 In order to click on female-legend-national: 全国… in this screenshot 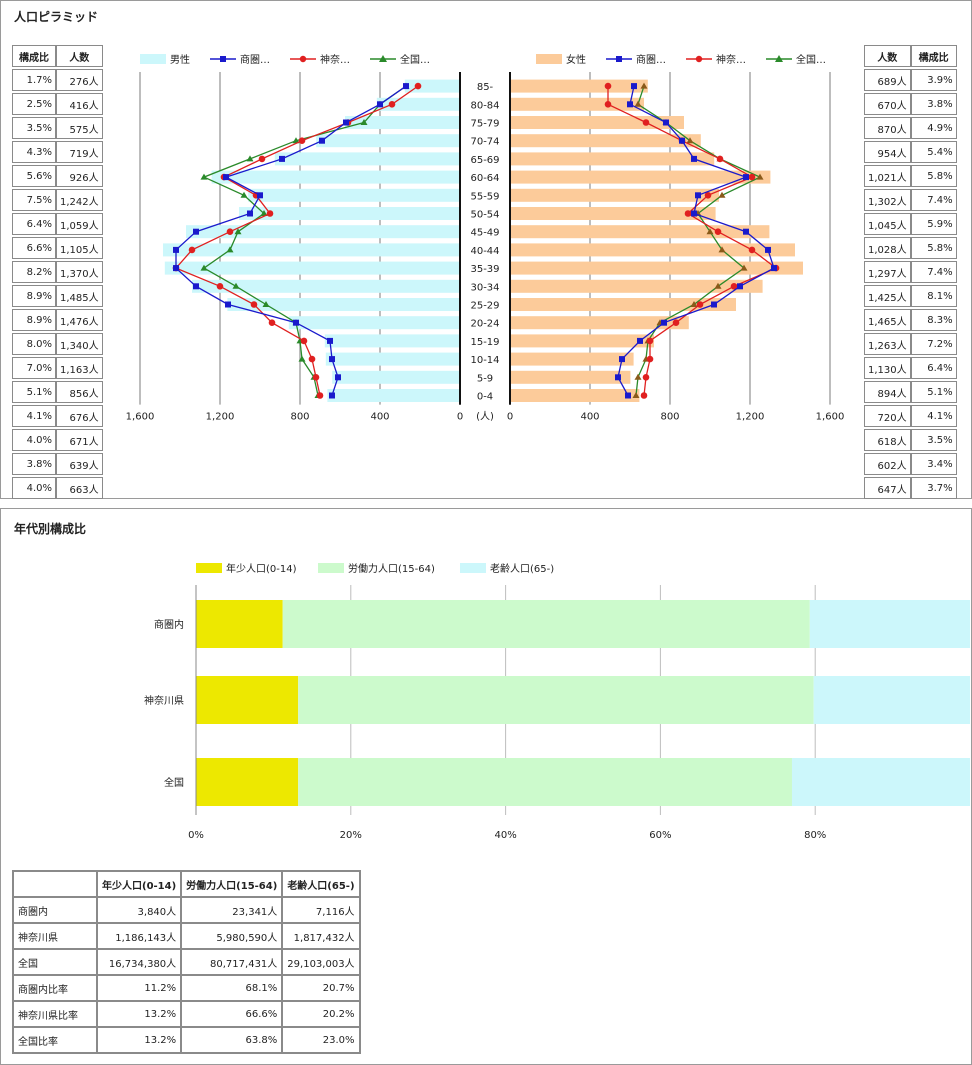, I will do `click(796, 58)`.